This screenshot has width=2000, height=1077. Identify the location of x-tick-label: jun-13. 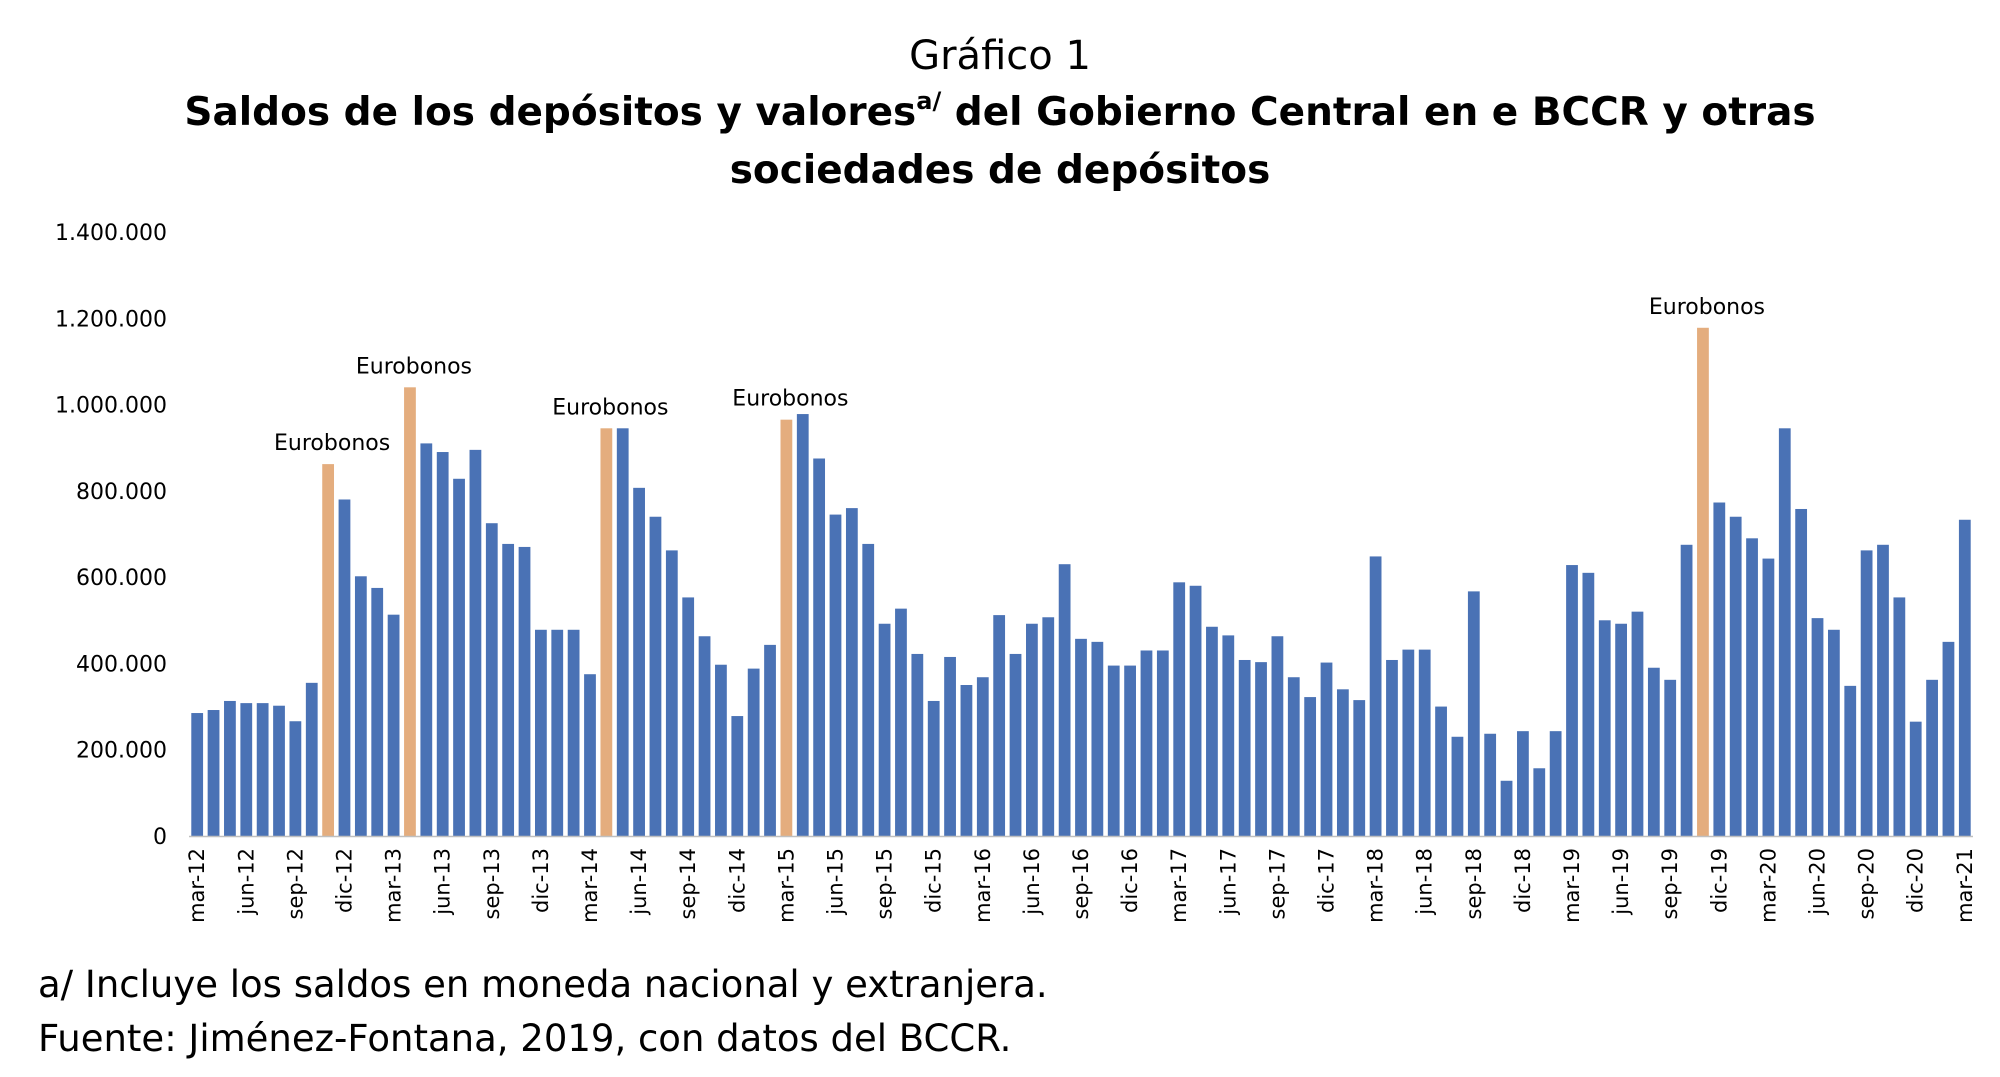
(443, 882).